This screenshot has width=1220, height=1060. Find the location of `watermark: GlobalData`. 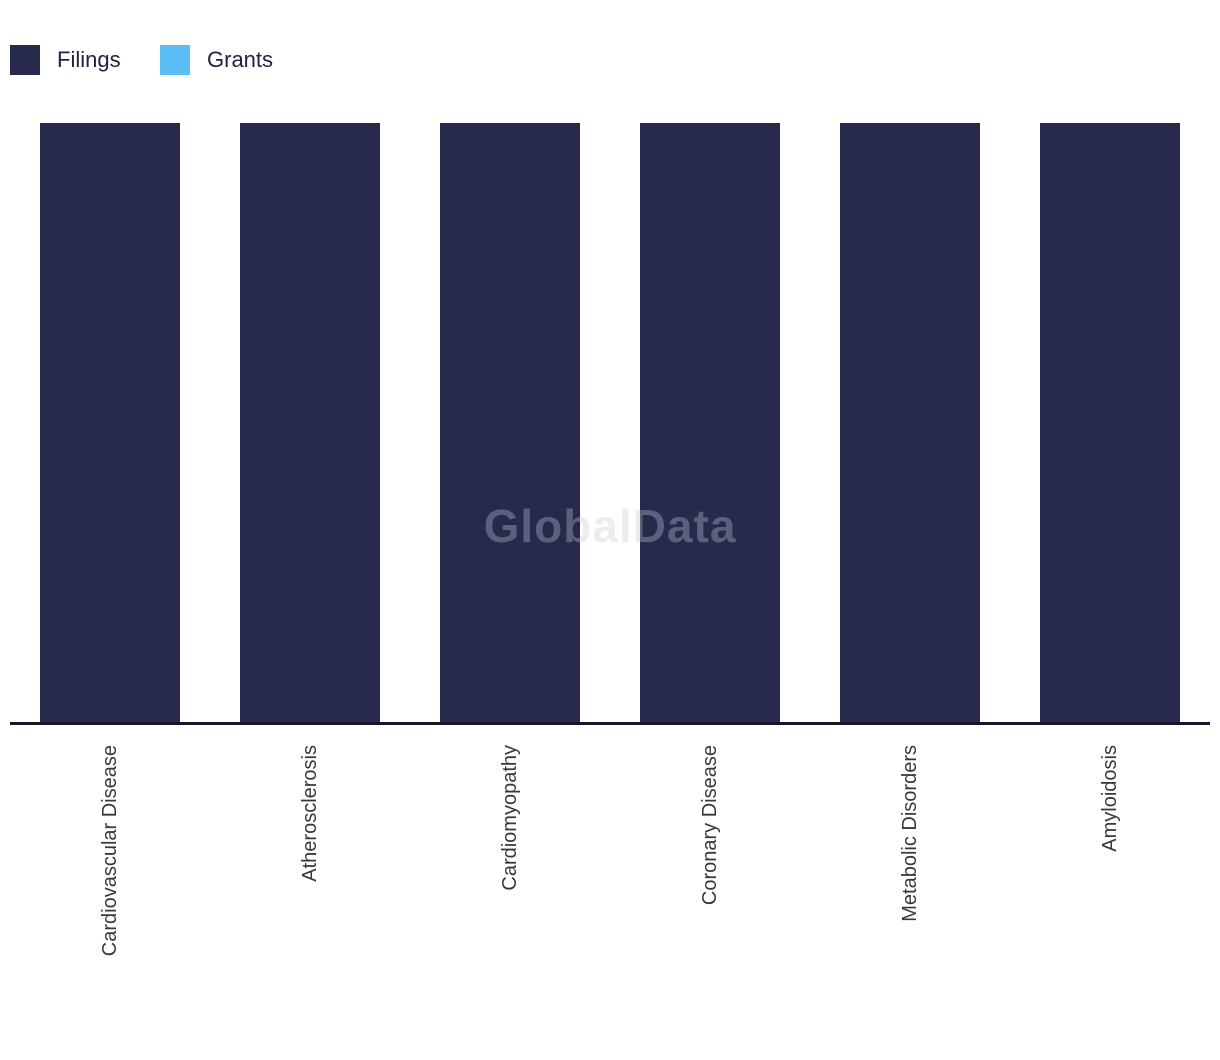

watermark: GlobalData is located at coordinates (610, 526).